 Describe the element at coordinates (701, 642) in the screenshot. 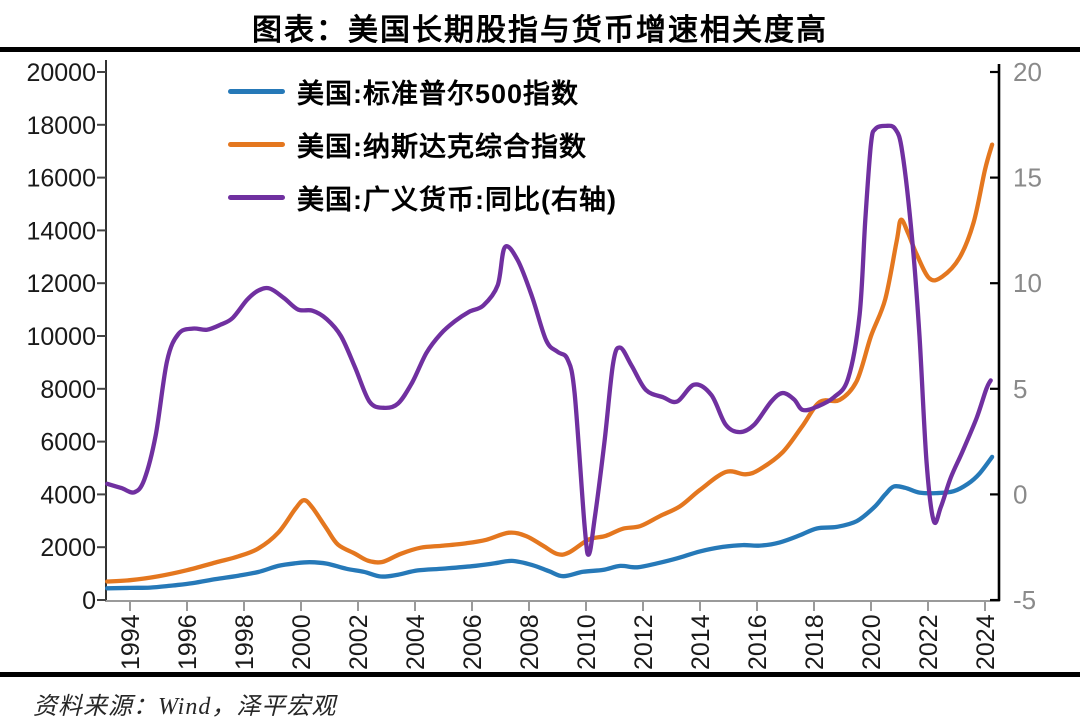

I see `x-axis-tick-label: 2014` at that location.